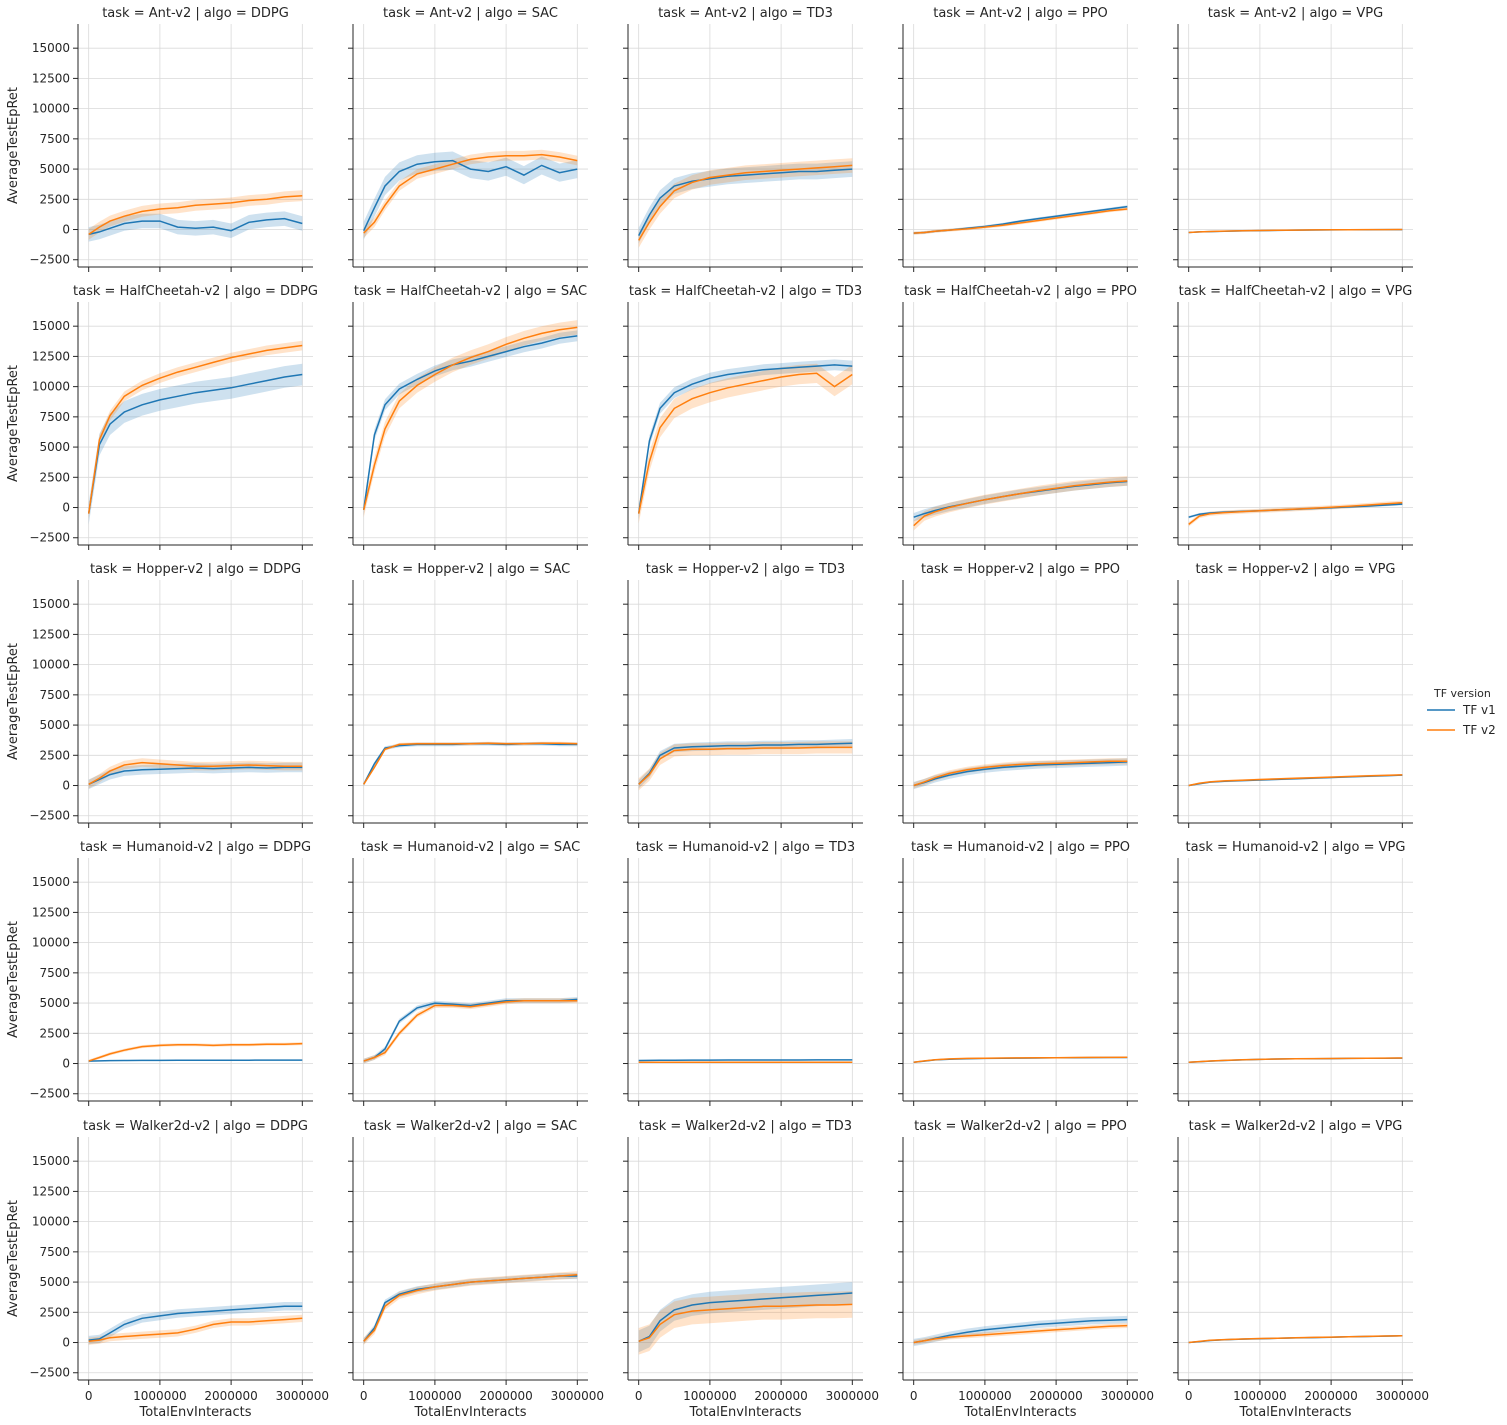 Image resolution: width=1507 pixels, height=1425 pixels. Describe the element at coordinates (195, 847) in the screenshot. I see `panel-title: task = Humanoid-v2 | algo = DDPG` at that location.